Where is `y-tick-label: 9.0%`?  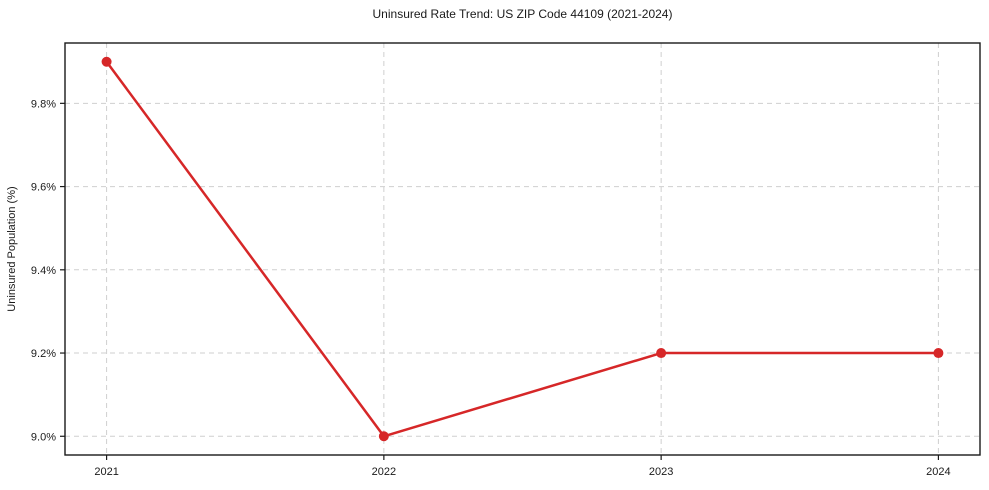 y-tick-label: 9.0% is located at coordinates (43, 437).